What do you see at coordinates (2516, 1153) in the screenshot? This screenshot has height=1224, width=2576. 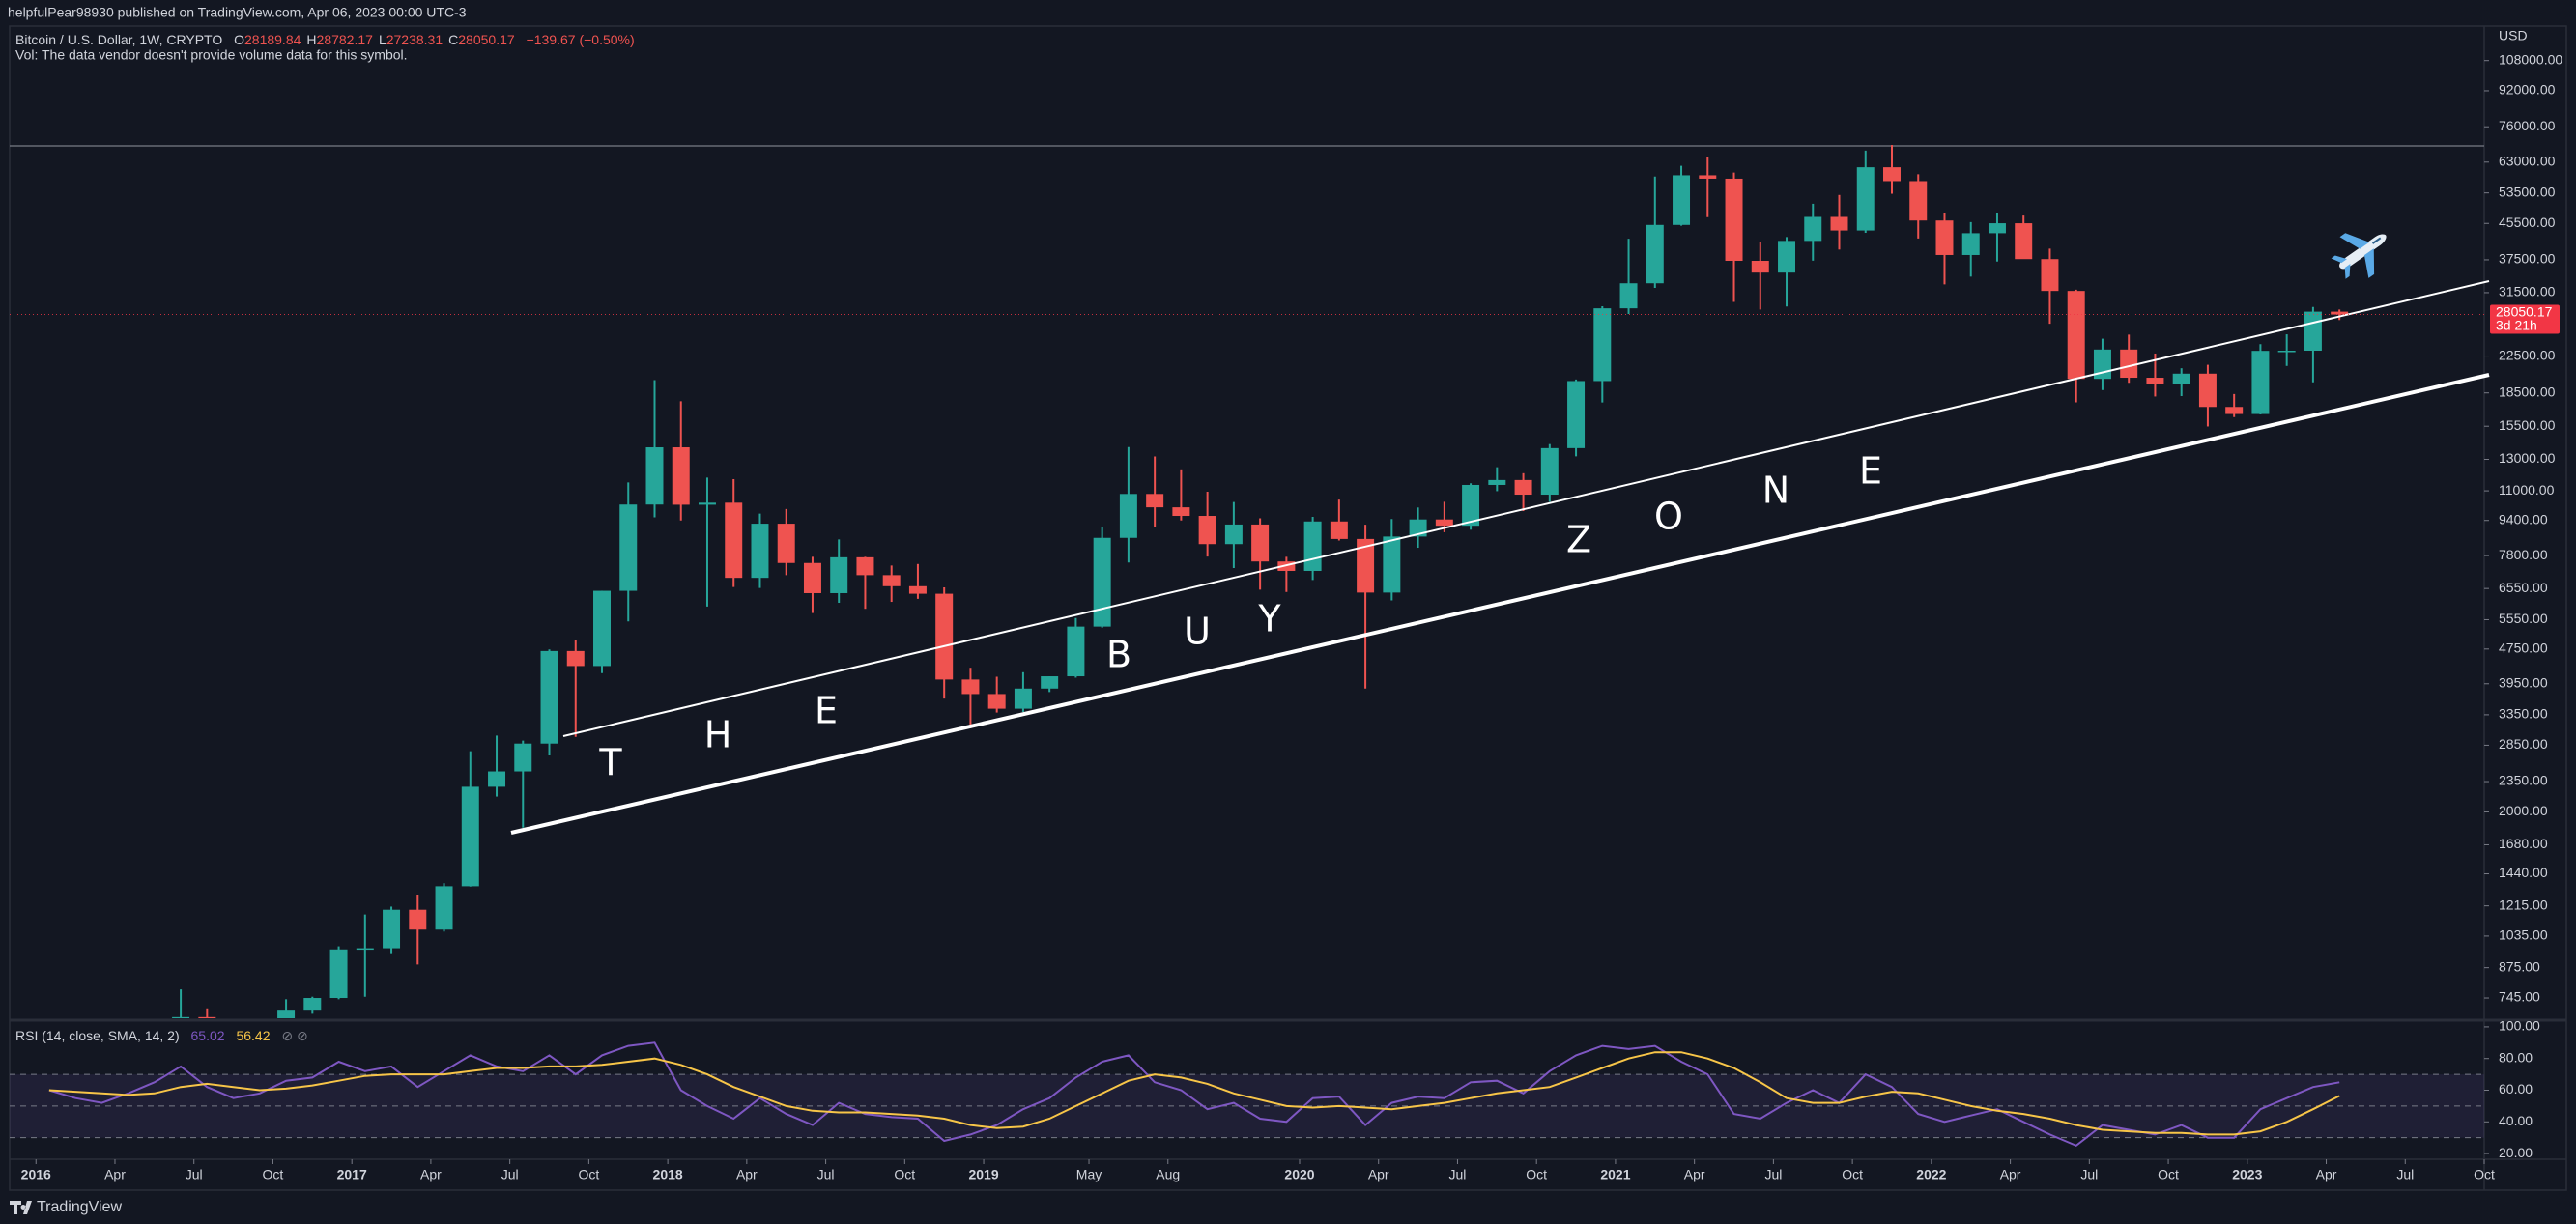 I see `rsi-y-tick-label: 20.00` at bounding box center [2516, 1153].